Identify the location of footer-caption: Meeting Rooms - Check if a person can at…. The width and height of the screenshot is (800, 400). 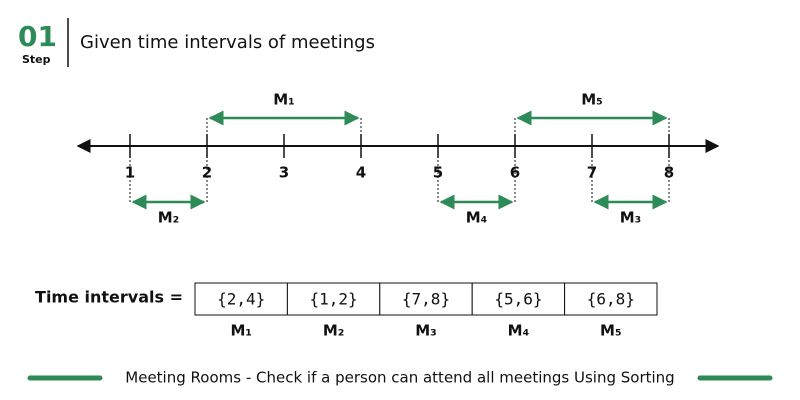
(399, 378).